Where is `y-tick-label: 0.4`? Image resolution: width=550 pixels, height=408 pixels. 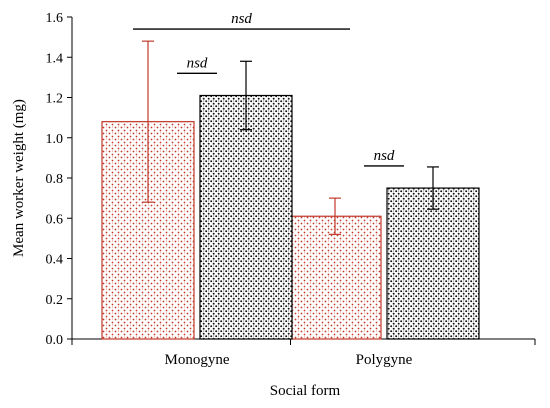
y-tick-label: 0.4 is located at coordinates (55, 260).